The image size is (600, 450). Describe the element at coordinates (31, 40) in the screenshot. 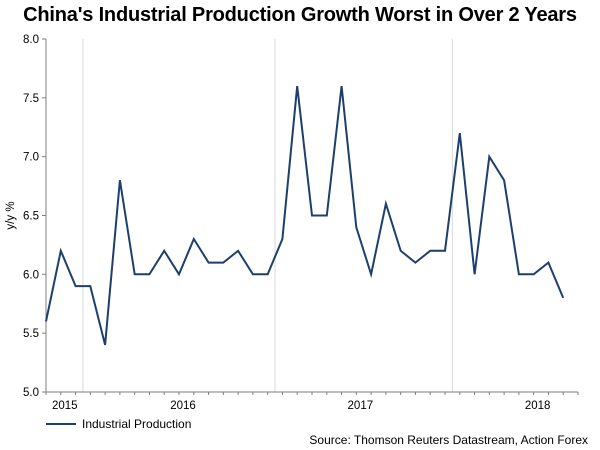

I see `y-tick-label: 8.0` at that location.